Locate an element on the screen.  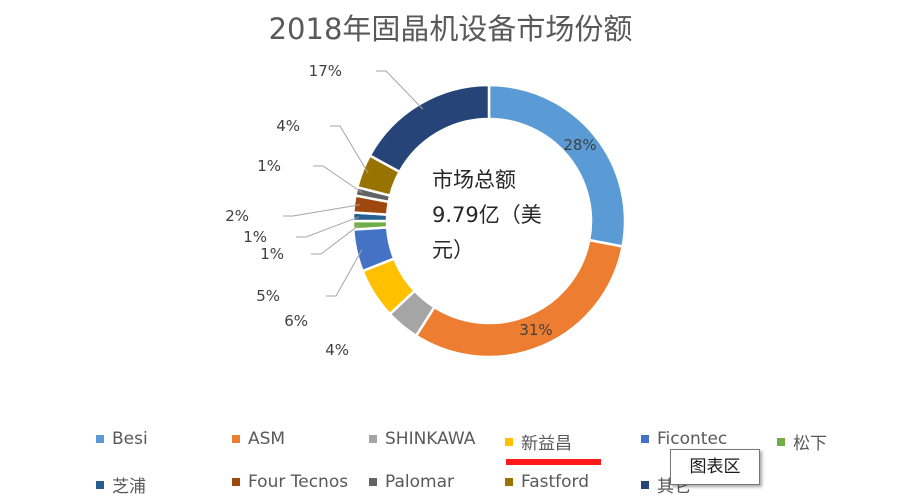
data-label-item-5: 1% is located at coordinates (272, 254).